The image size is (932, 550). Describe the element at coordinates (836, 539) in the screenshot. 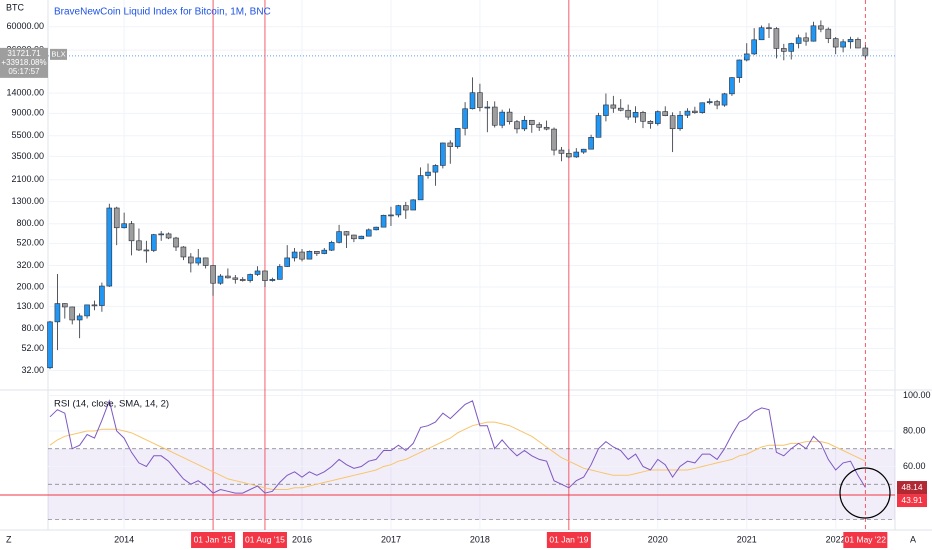

I see `x-tick-label: 2022` at that location.